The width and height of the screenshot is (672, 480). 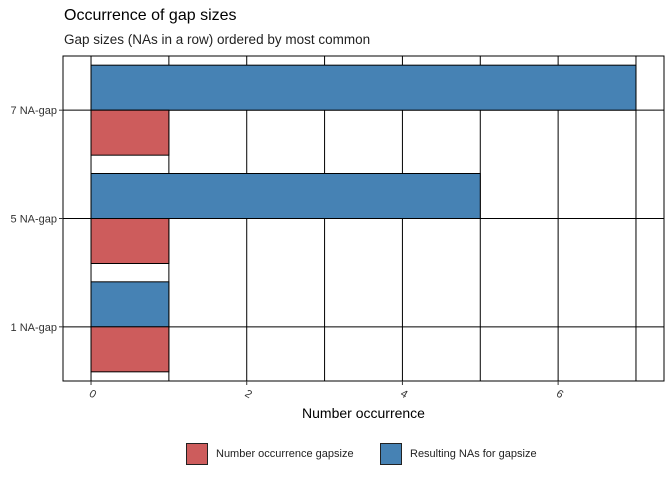 What do you see at coordinates (391, 454) in the screenshot?
I see `legend-key-resulting-nas` at bounding box center [391, 454].